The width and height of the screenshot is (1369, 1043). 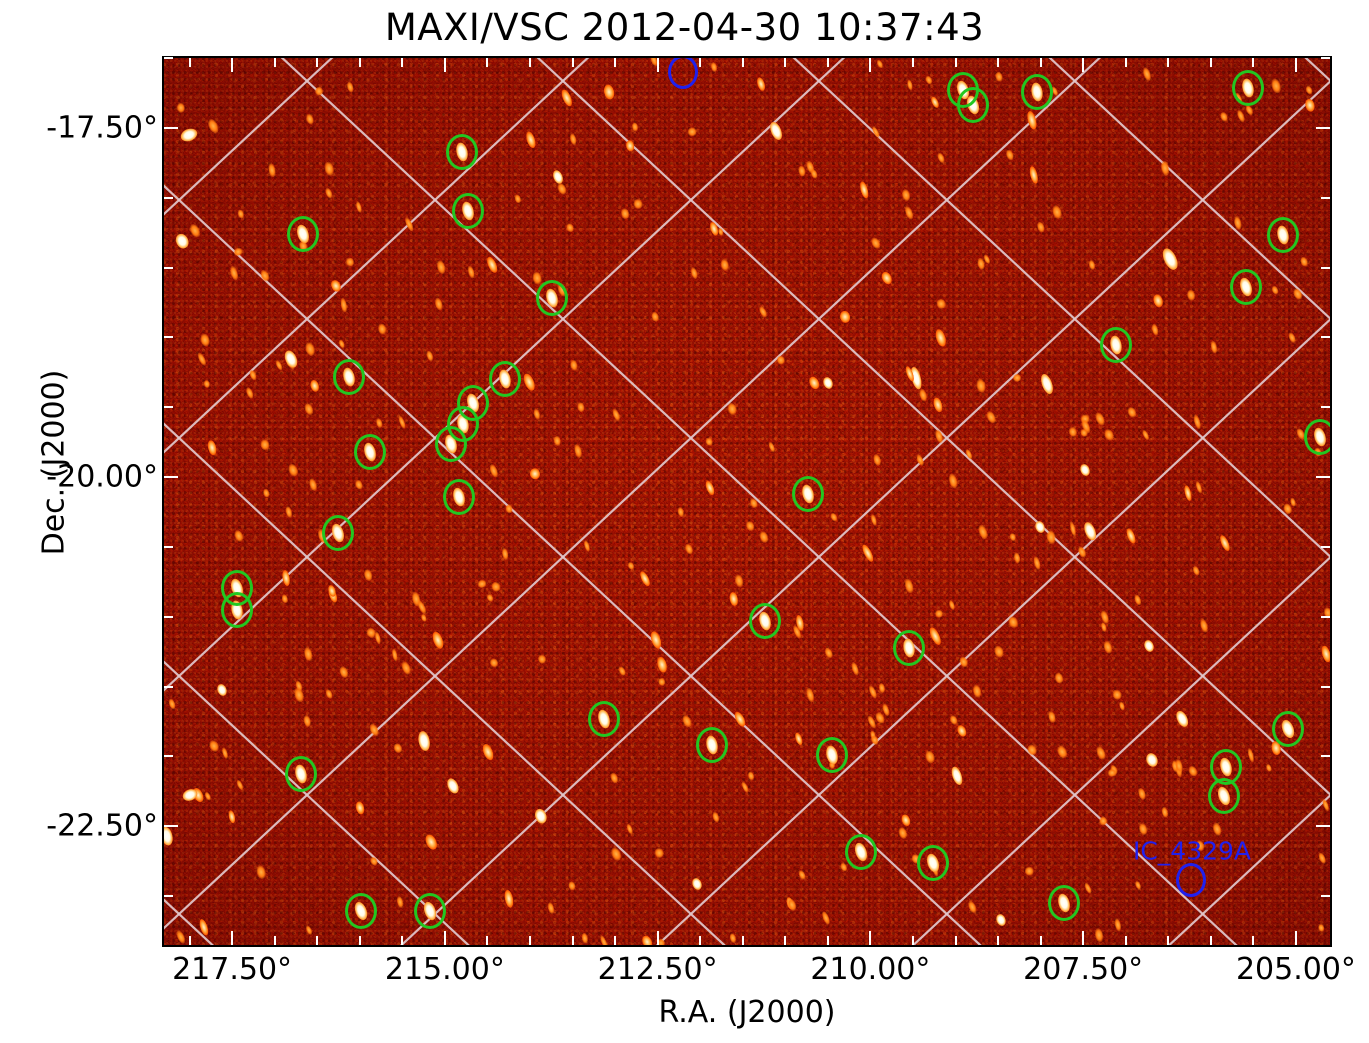 What do you see at coordinates (444, 969) in the screenshot?
I see `x-tick-label: 215.00°` at bounding box center [444, 969].